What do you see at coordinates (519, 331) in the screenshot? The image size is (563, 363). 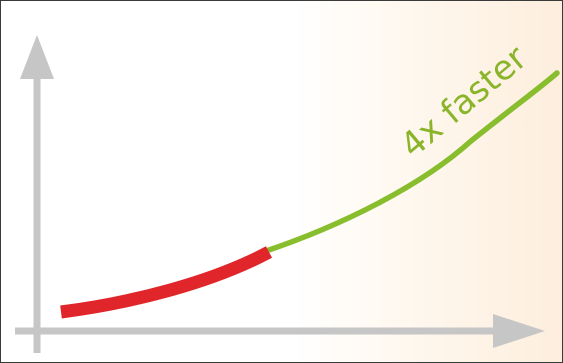 I see `x-axis-arrowhead` at bounding box center [519, 331].